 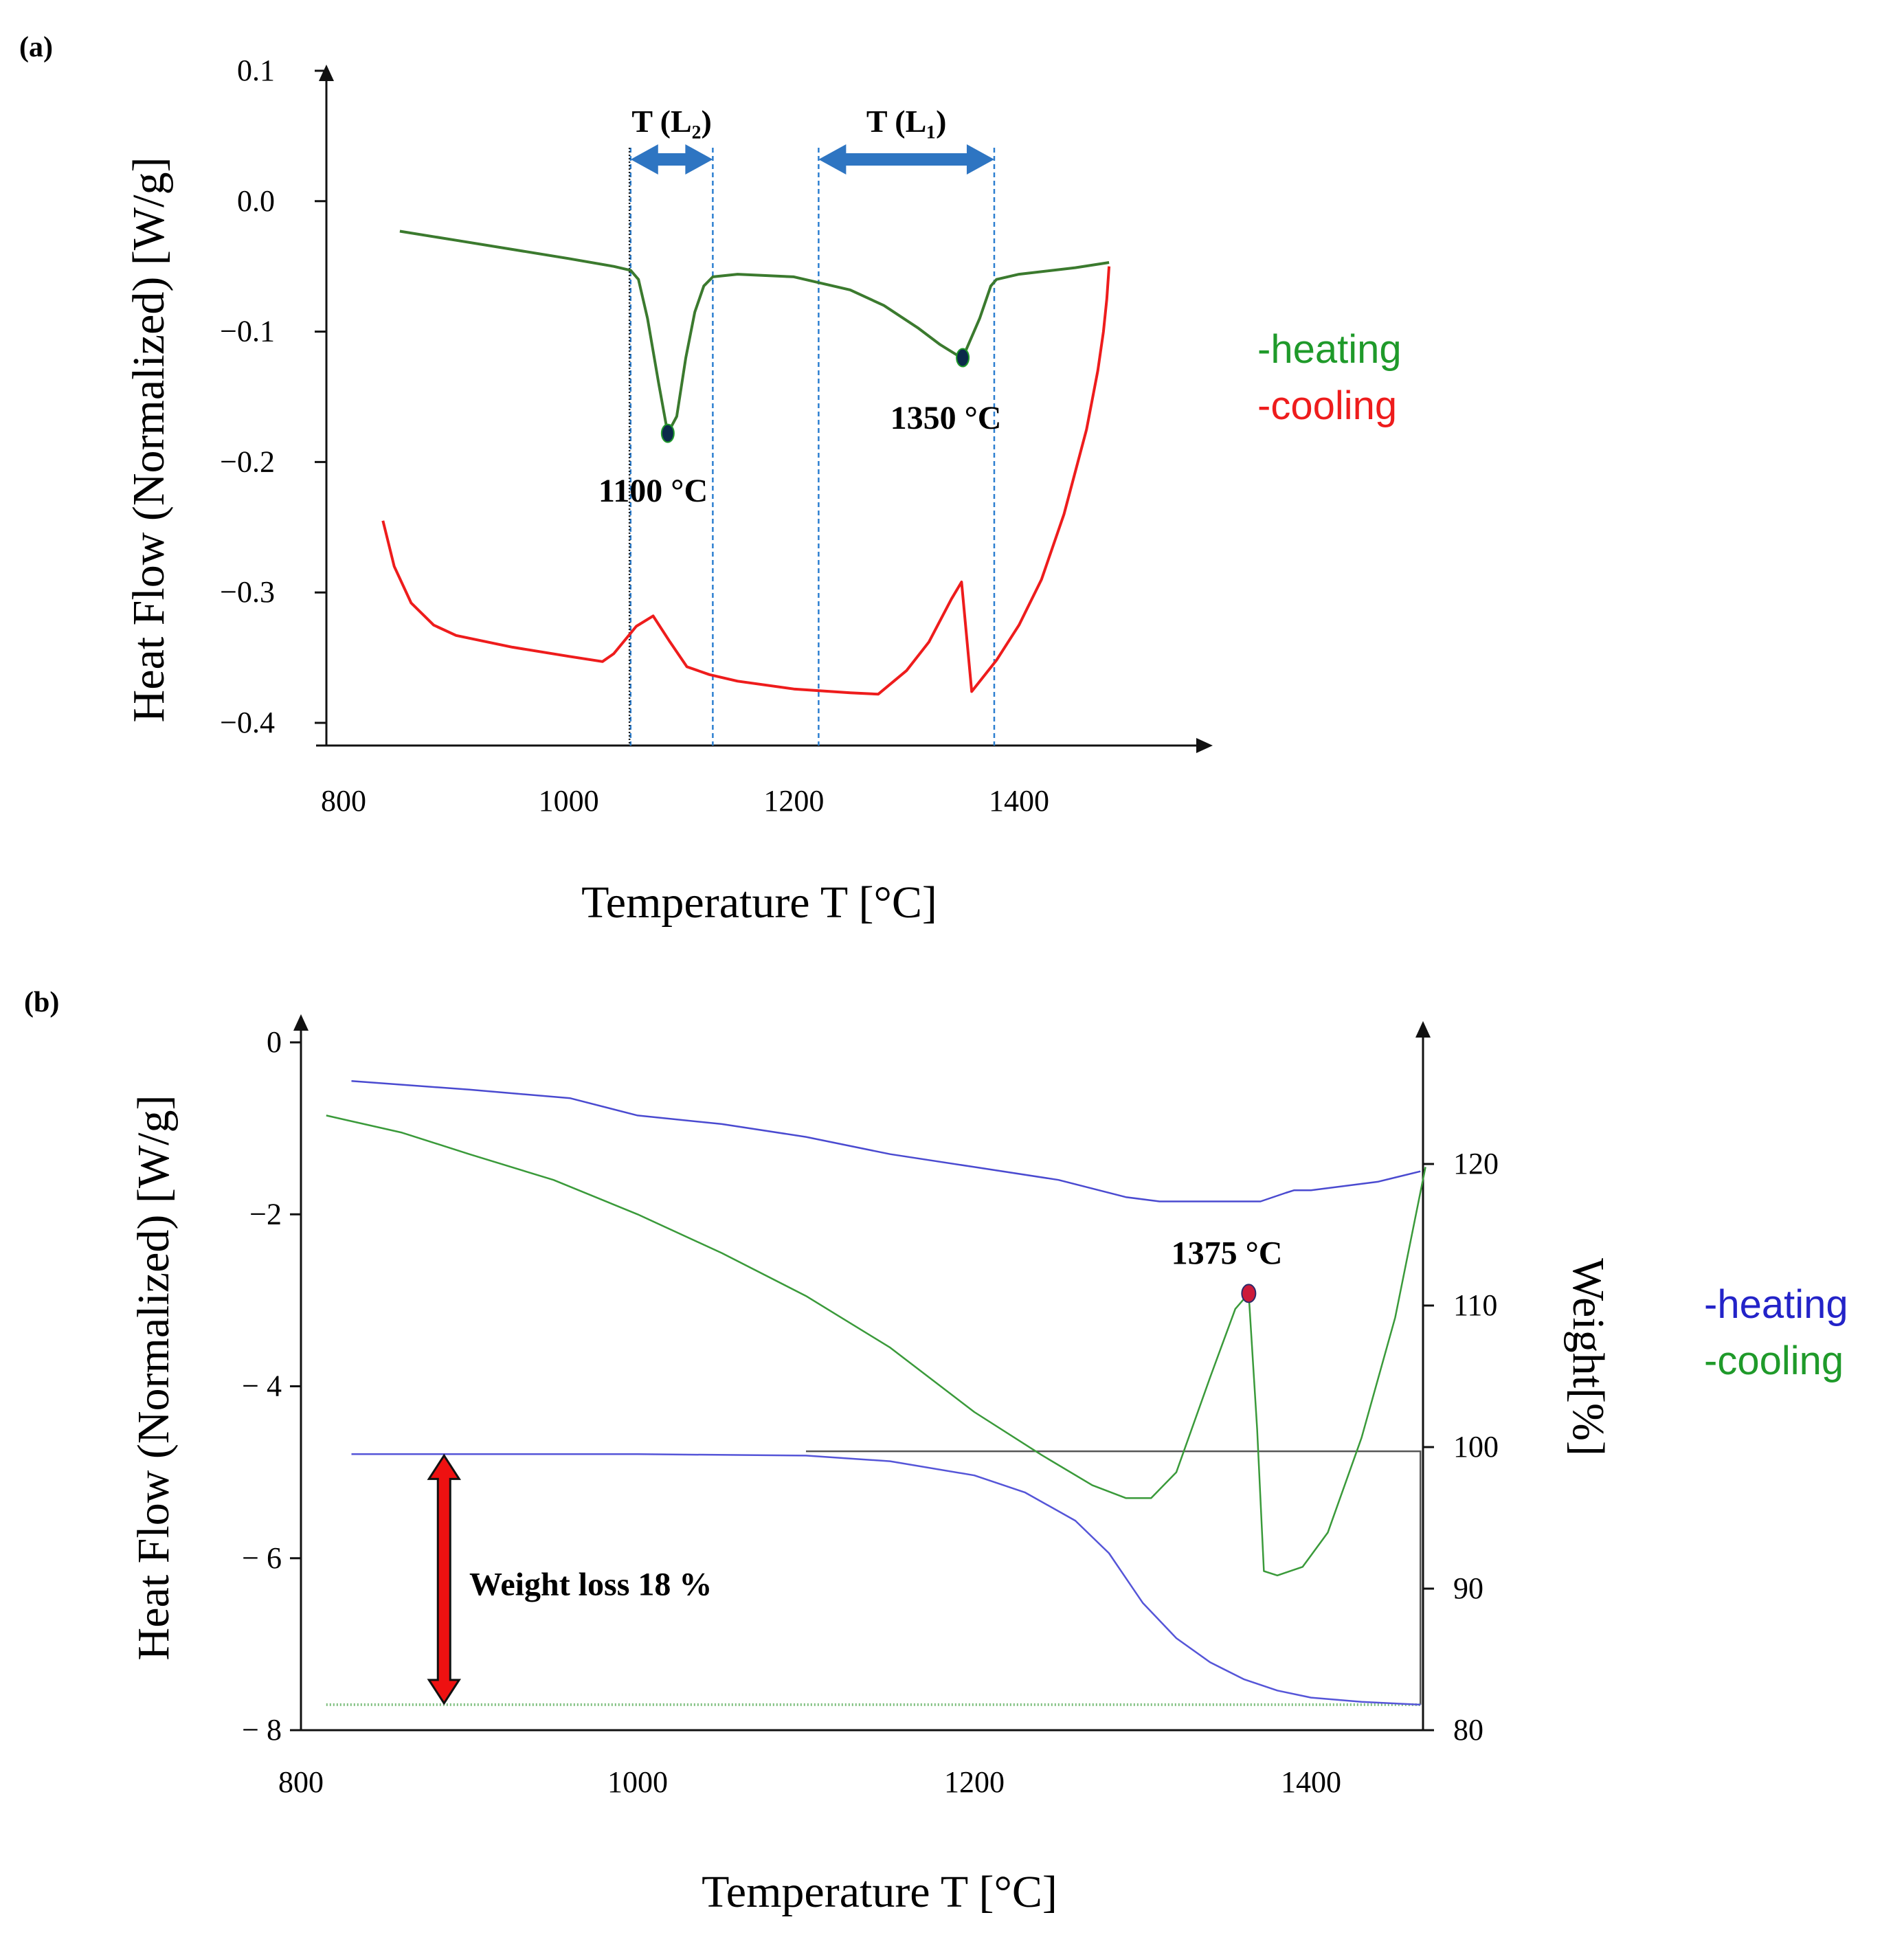 I want to click on y-tick-label-b: 0, so click(x=274, y=1042).